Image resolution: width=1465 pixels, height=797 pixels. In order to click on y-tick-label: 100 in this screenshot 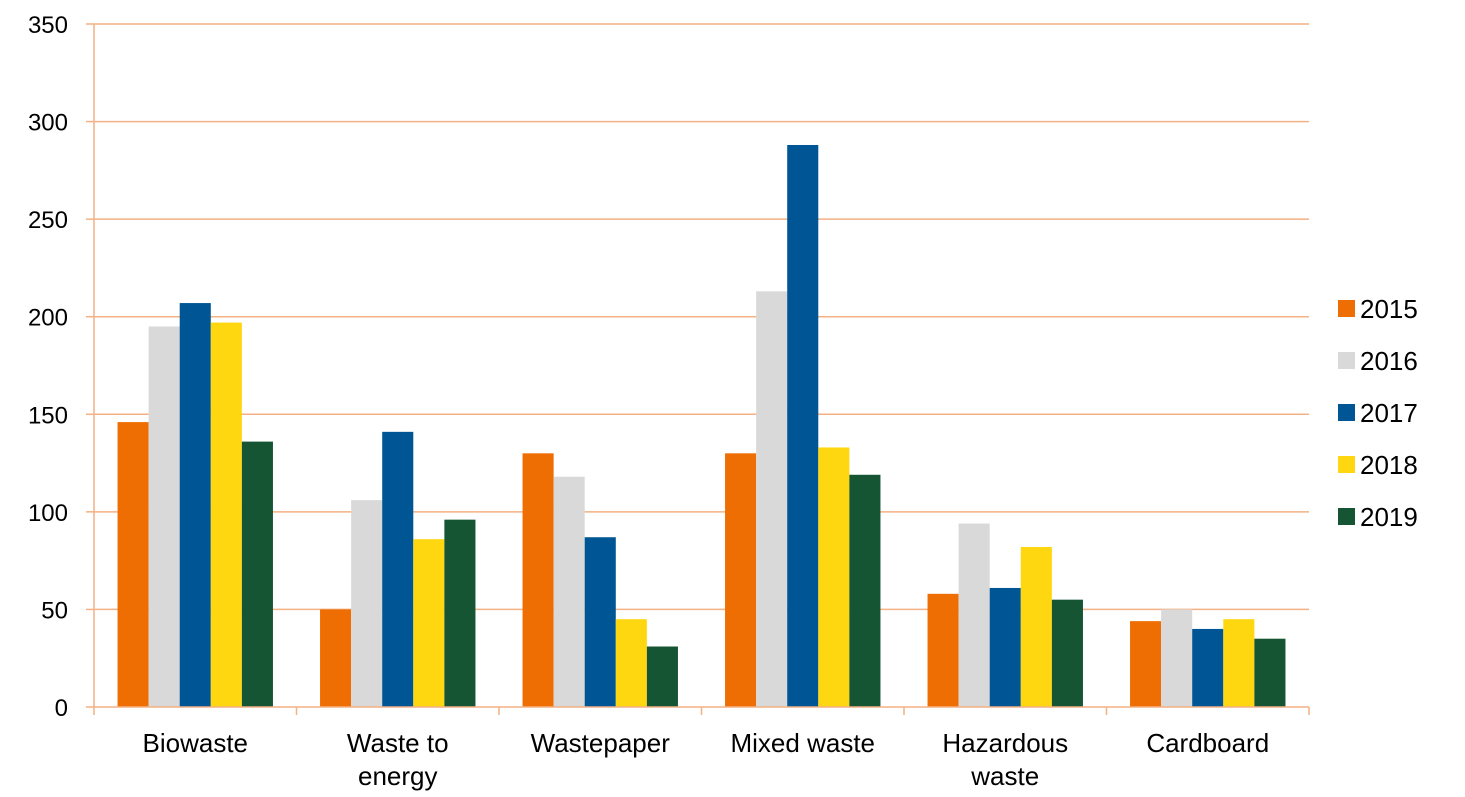, I will do `click(48, 513)`.